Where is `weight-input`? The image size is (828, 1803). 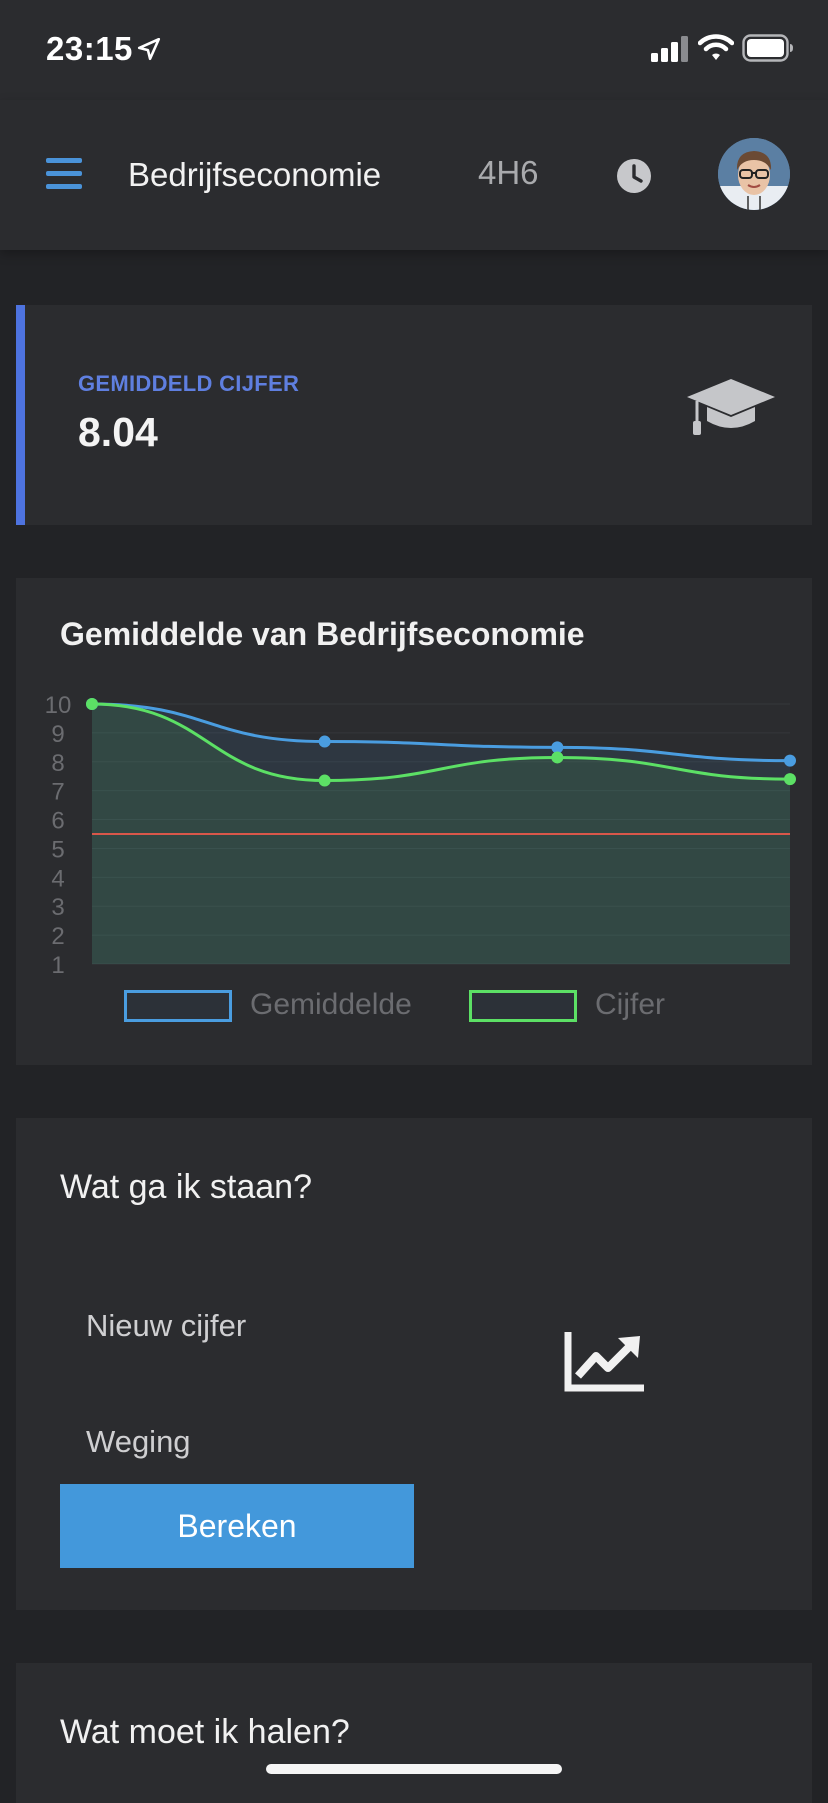 weight-input is located at coordinates (230, 1442).